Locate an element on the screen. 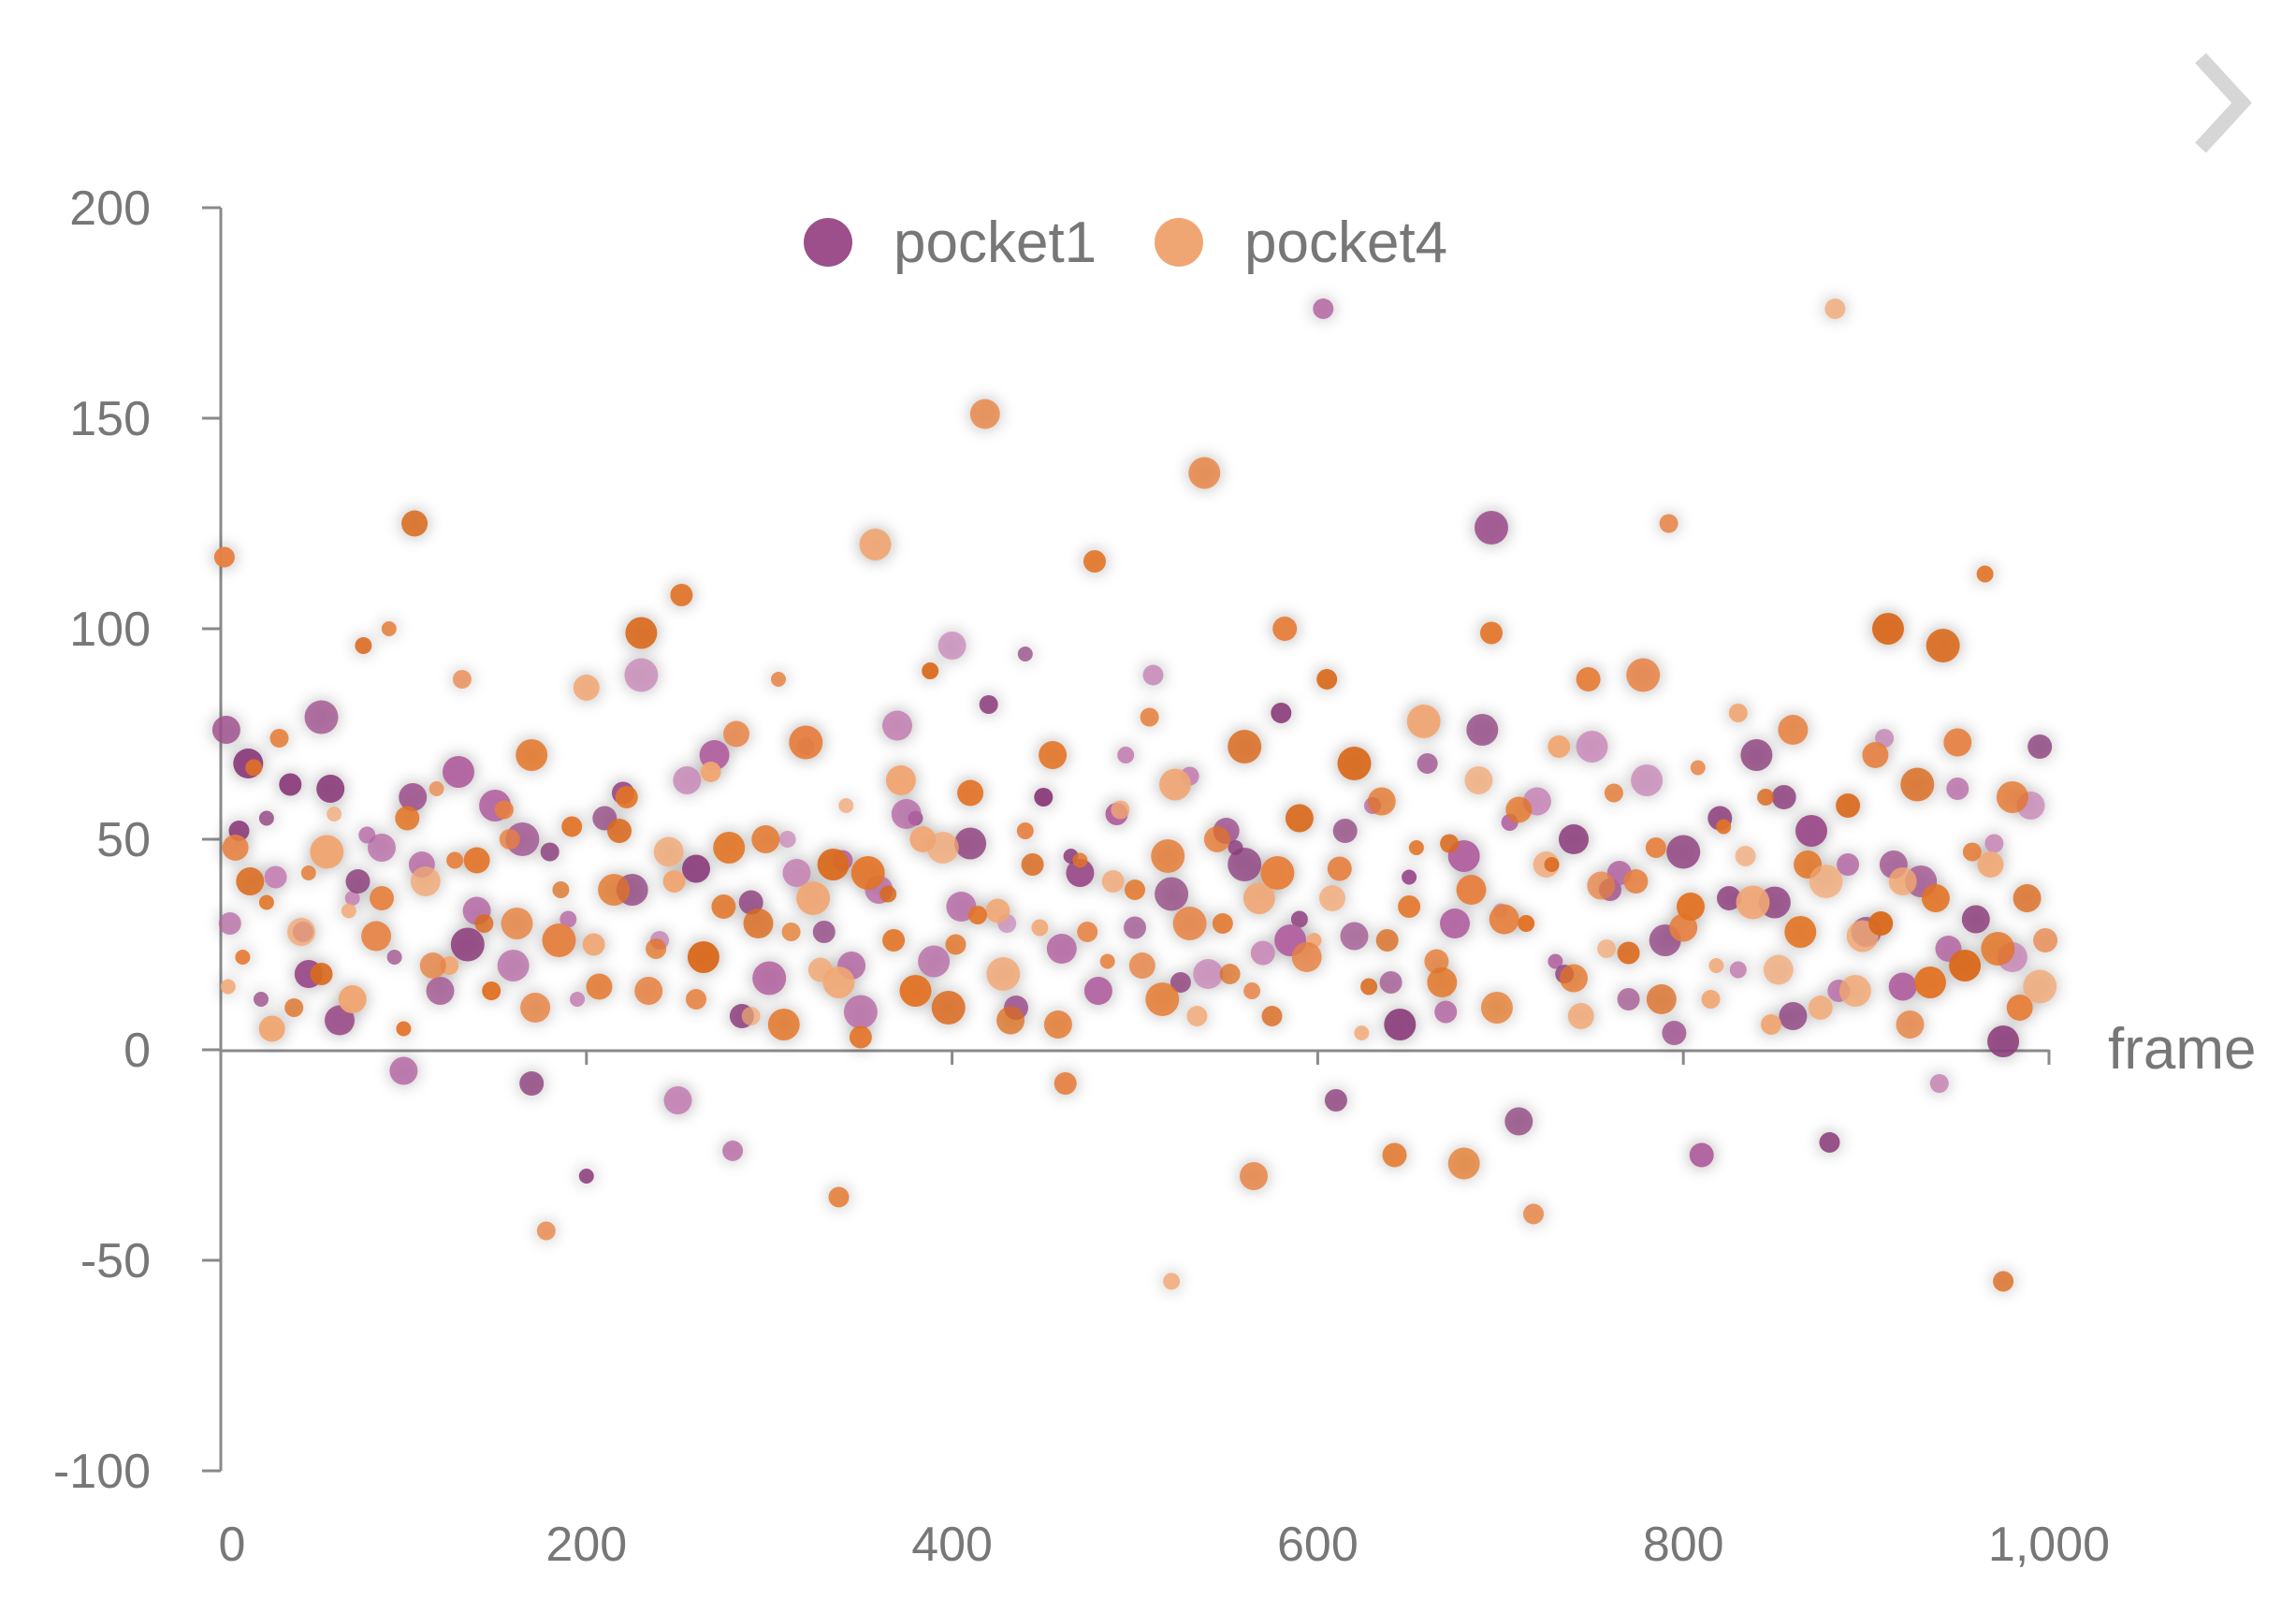 Image resolution: width=2296 pixels, height=1599 pixels. legend-marker-pocket4 is located at coordinates (1179, 242).